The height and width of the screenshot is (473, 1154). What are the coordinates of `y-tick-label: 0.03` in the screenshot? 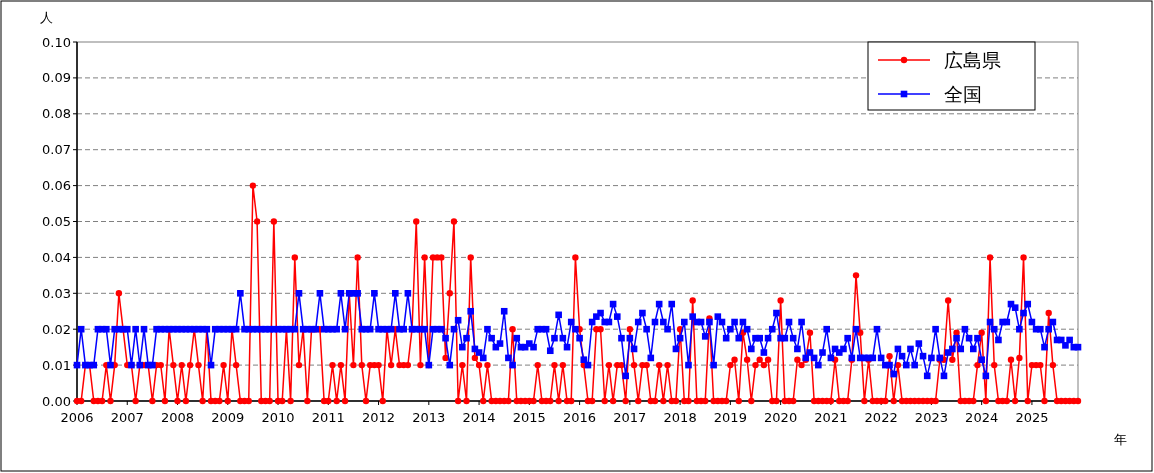 It's located at (56, 293).